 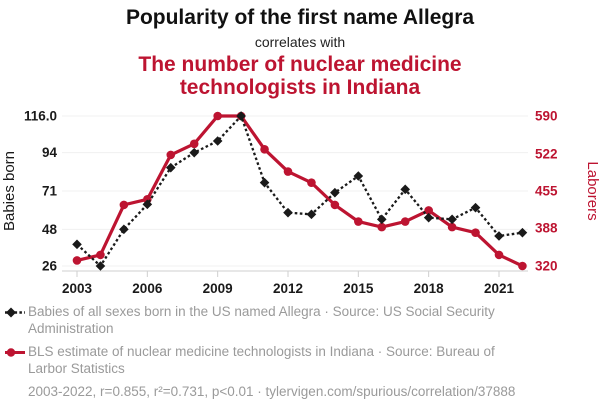 I want to click on x-tick-label: 2018, so click(x=429, y=288).